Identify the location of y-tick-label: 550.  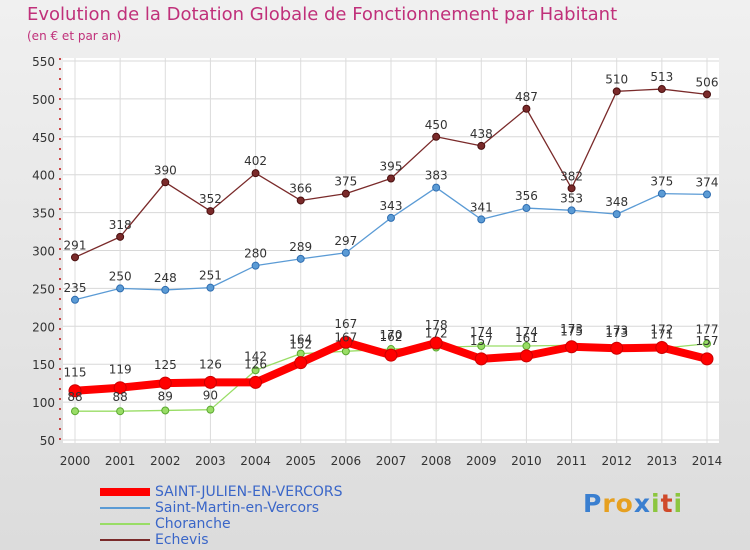
(43, 62).